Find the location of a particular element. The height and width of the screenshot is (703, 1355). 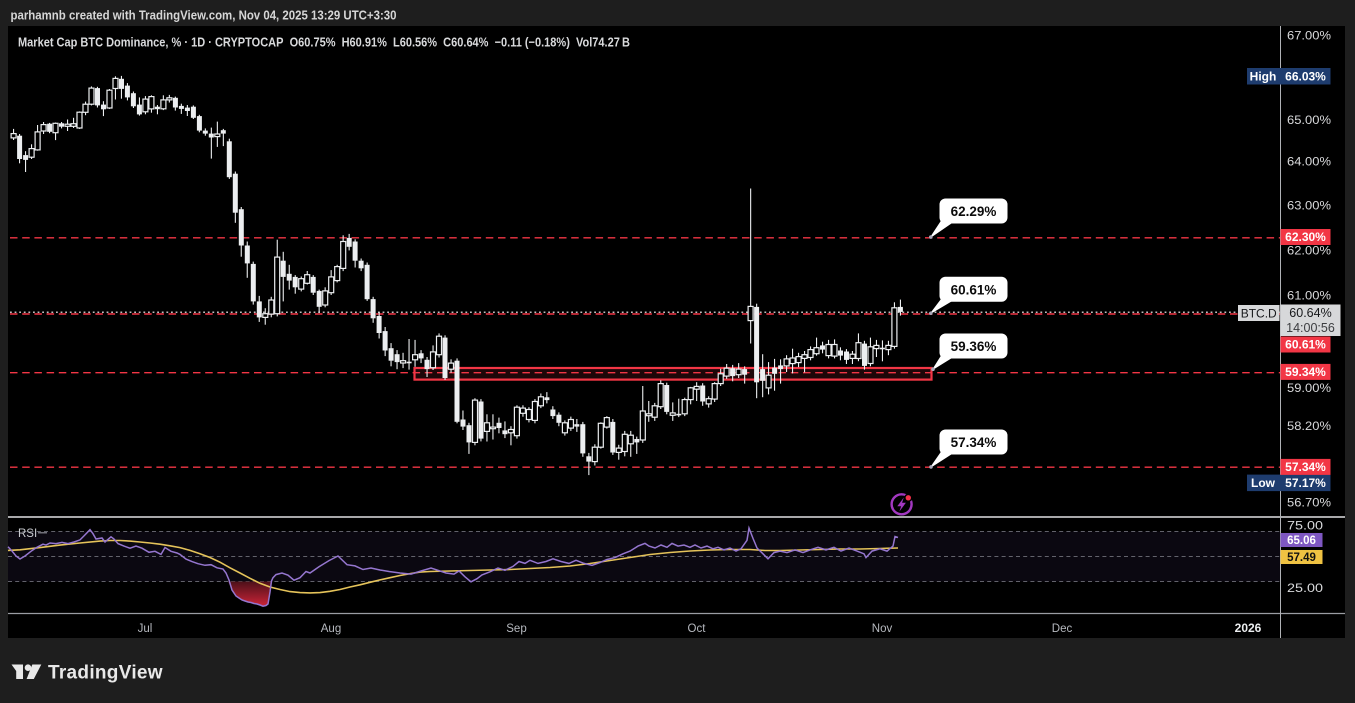

svg-text: 59.36% is located at coordinates (974, 346).